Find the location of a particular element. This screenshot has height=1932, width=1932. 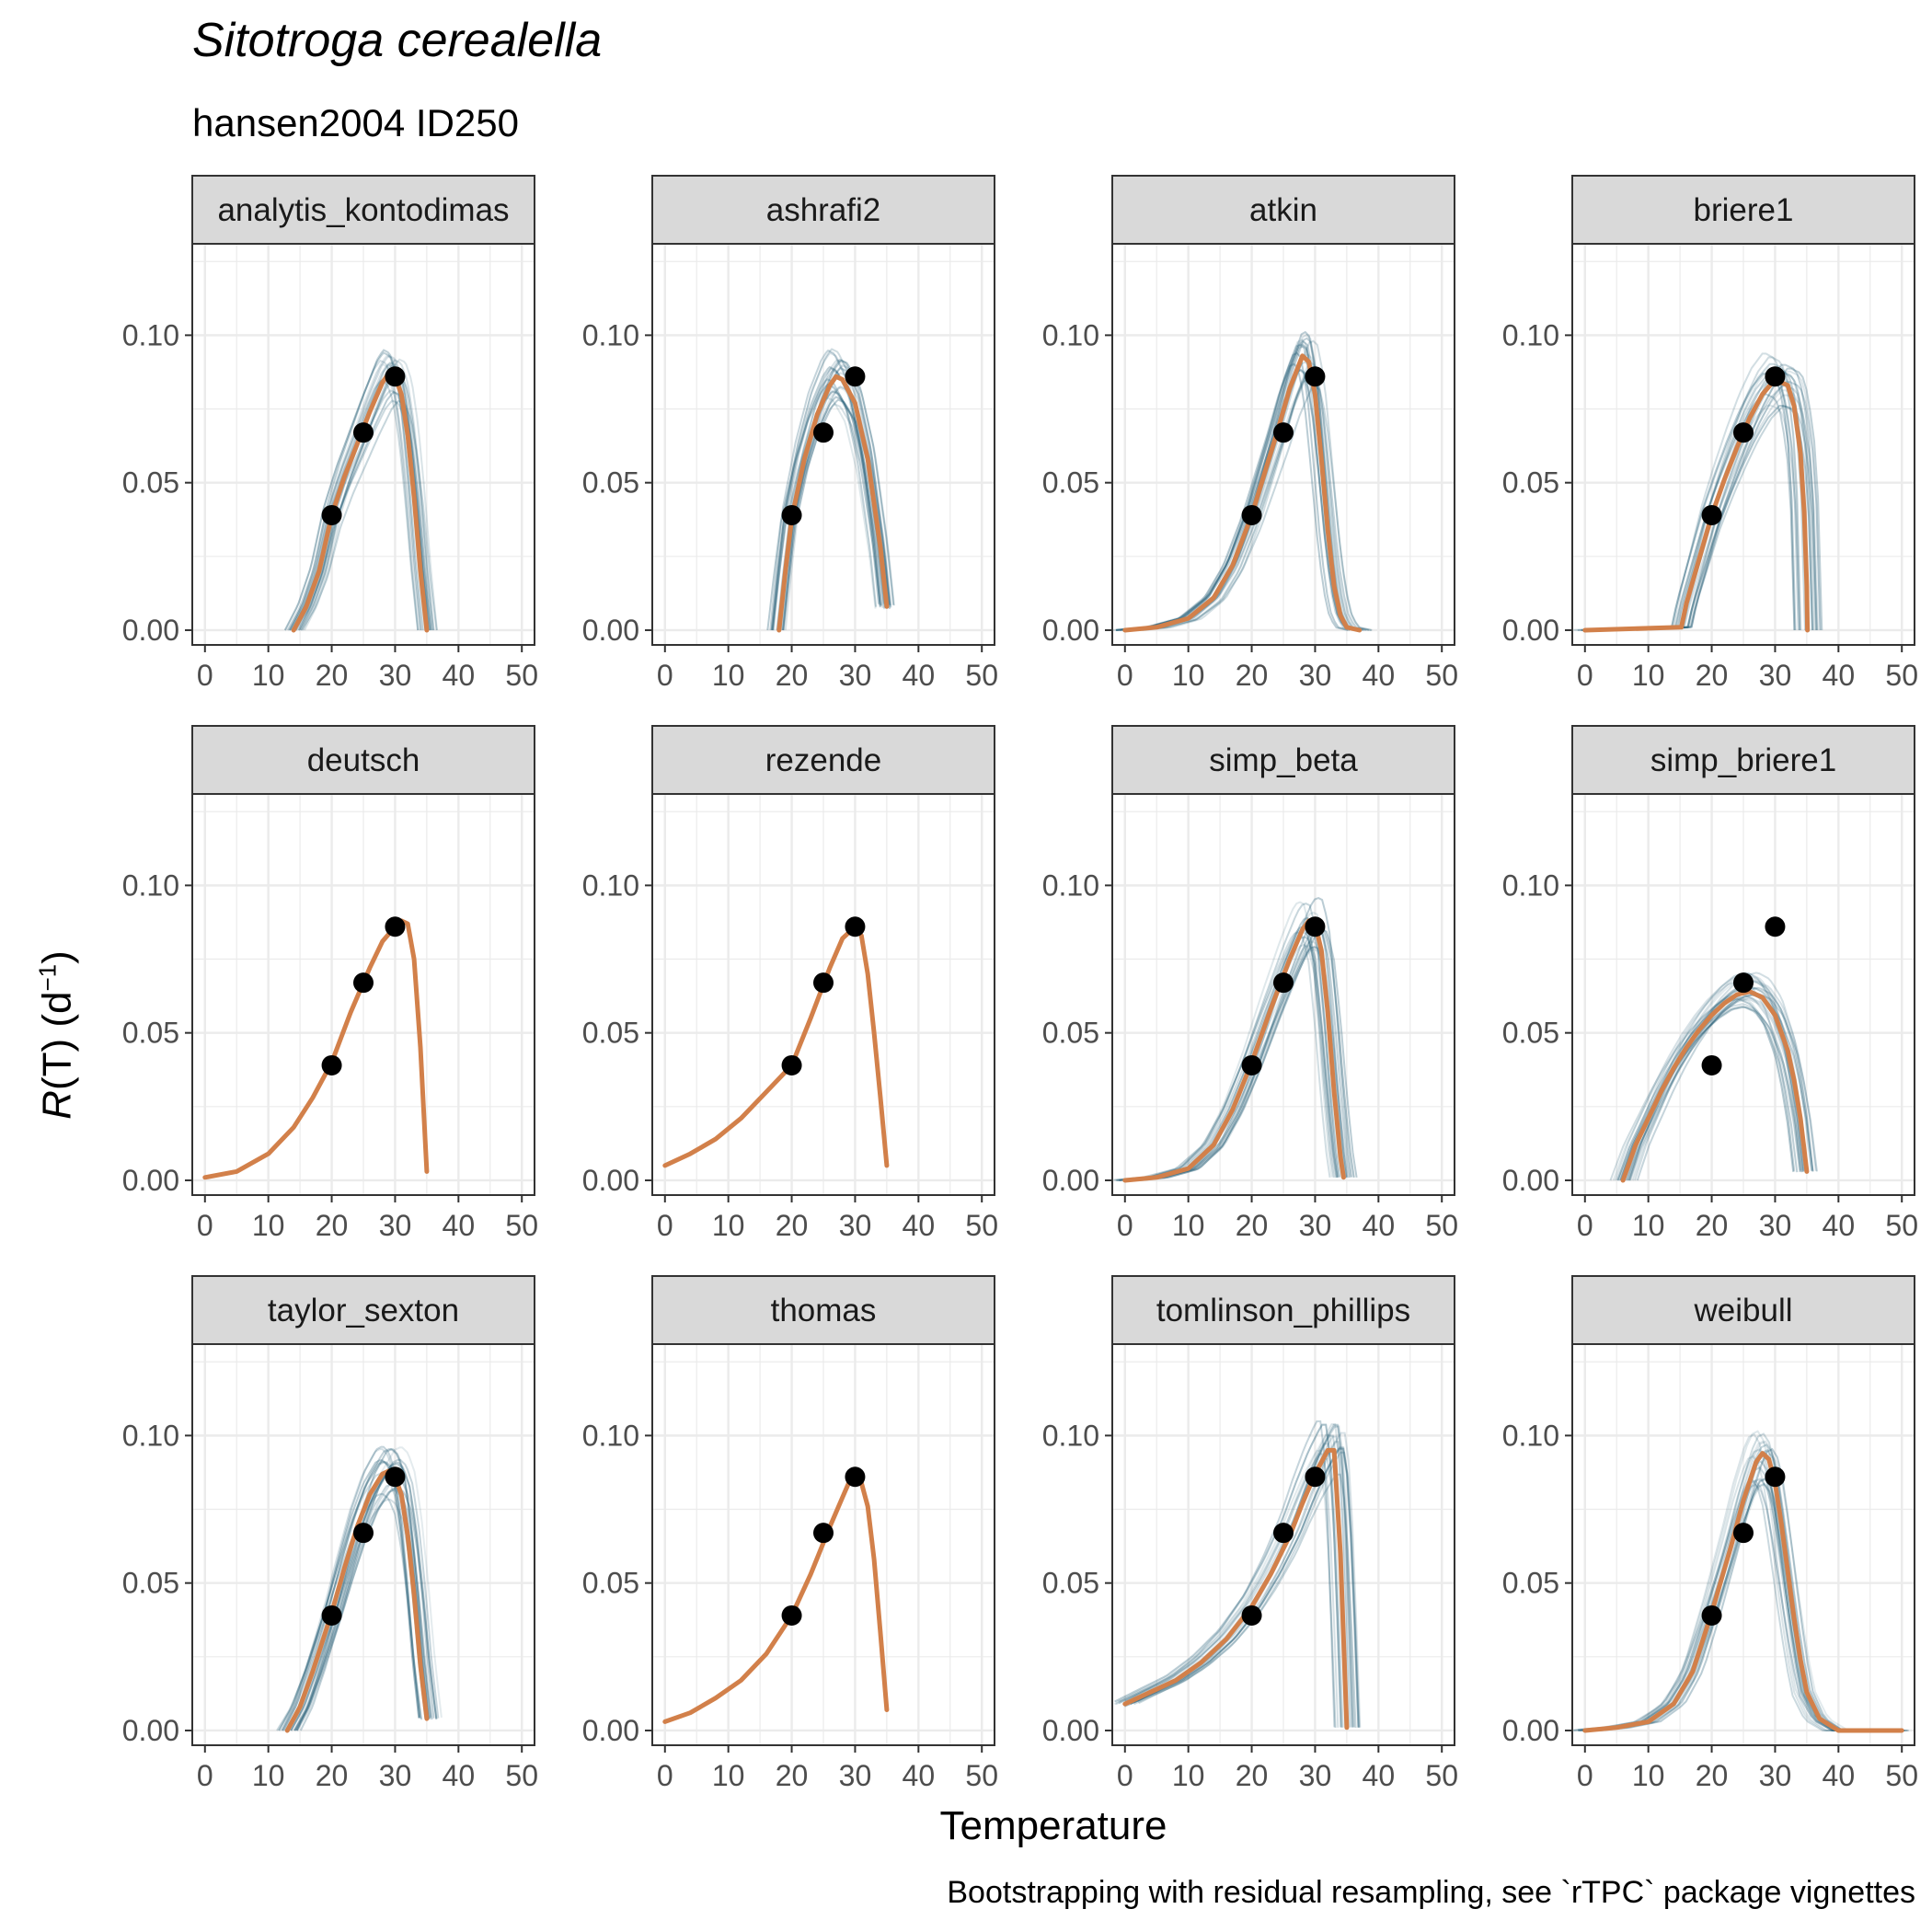

facet-panel-rezende: rezende 0.00 0.05 0.10 0 10 20 30 40 50 is located at coordinates (790, 983).